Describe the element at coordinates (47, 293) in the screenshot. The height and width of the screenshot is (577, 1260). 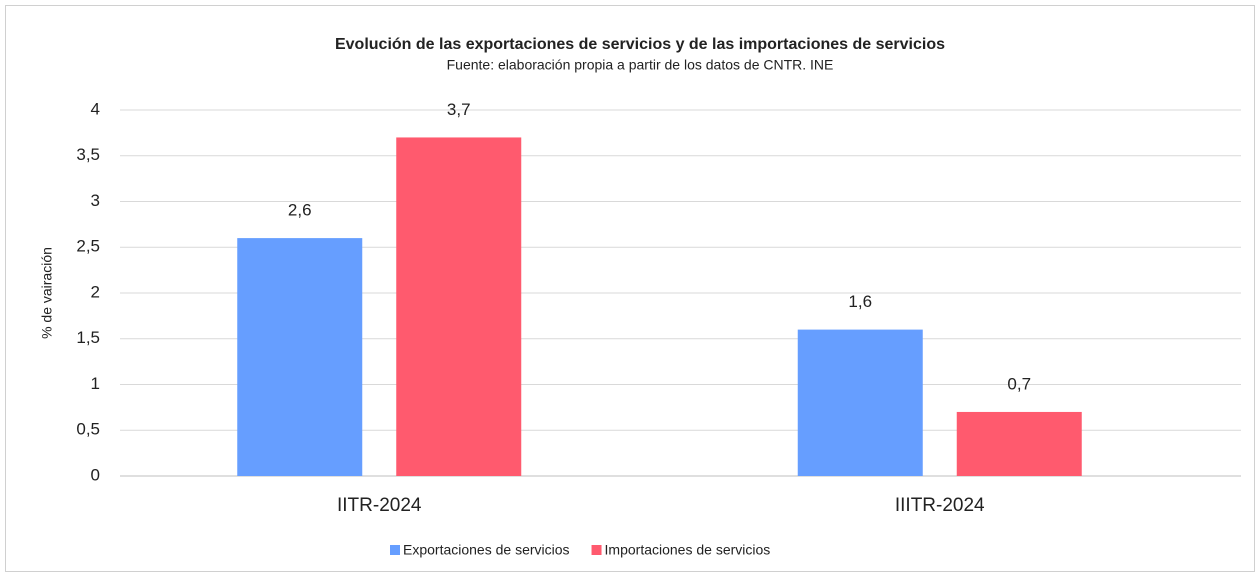
I see `y-axis-label: % de vairación` at that location.